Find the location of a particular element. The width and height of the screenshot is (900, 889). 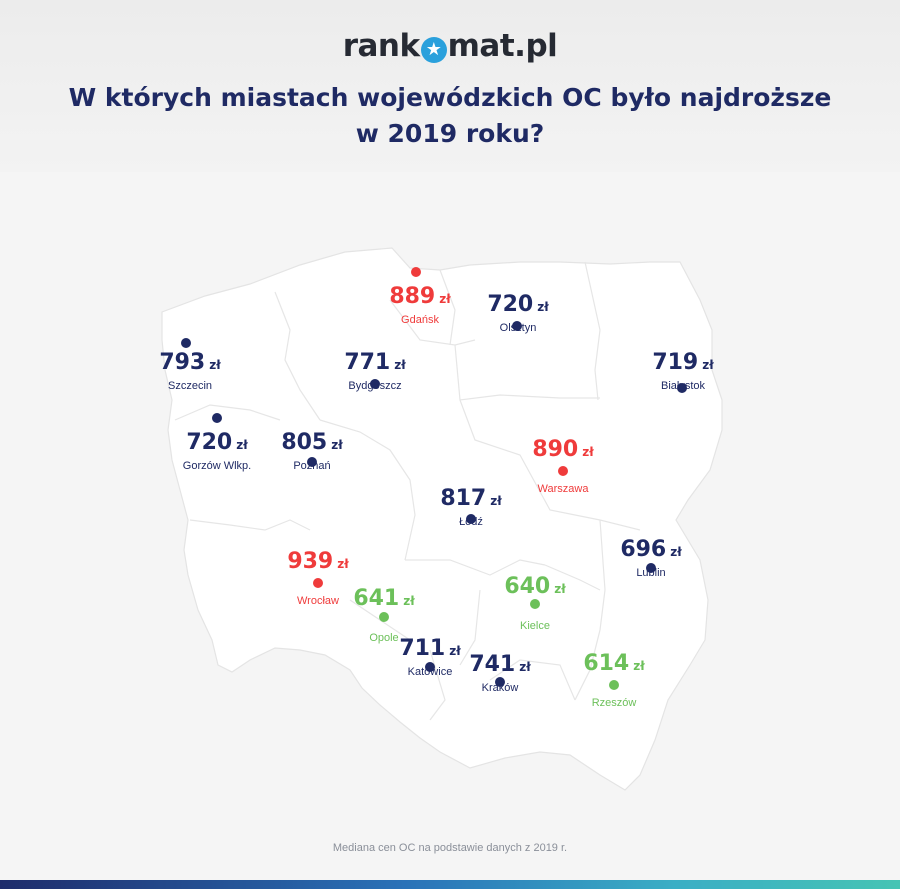

city-name: Katowice is located at coordinates (430, 672).